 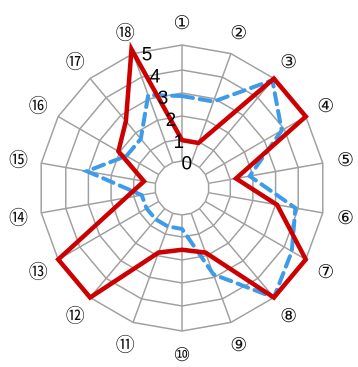 I want to click on axis-label: ⑱, so click(x=125, y=33).